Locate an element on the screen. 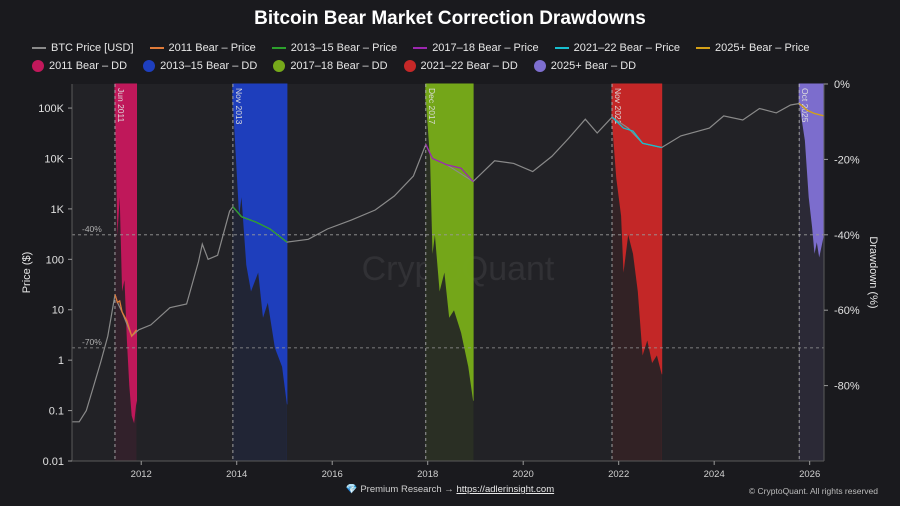 This screenshot has width=900, height=506. legend-label: 2025+ Bear – DD is located at coordinates (593, 66).